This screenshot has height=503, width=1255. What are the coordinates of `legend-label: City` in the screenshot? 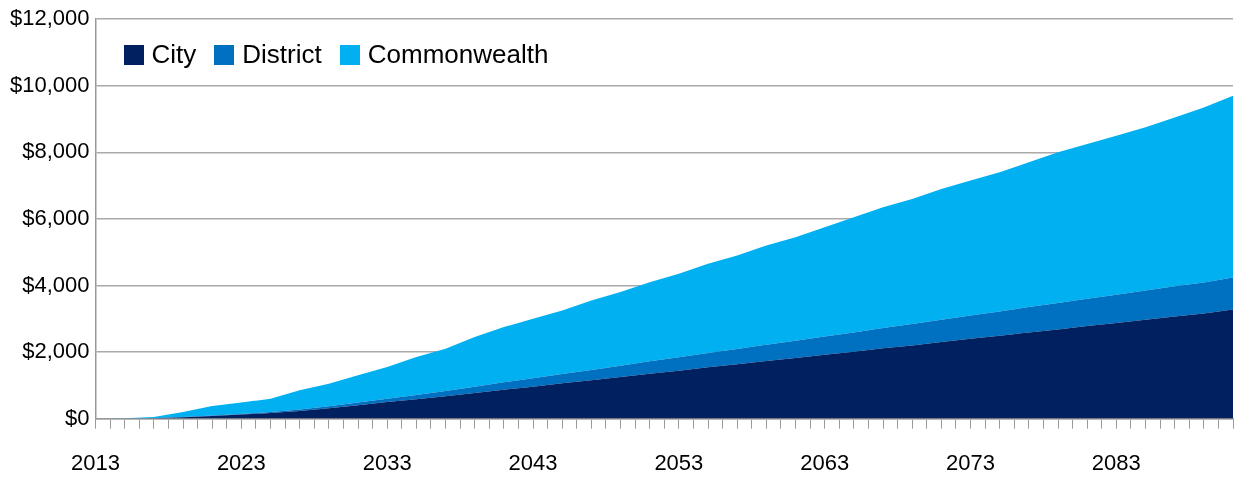 It's located at (174, 55).